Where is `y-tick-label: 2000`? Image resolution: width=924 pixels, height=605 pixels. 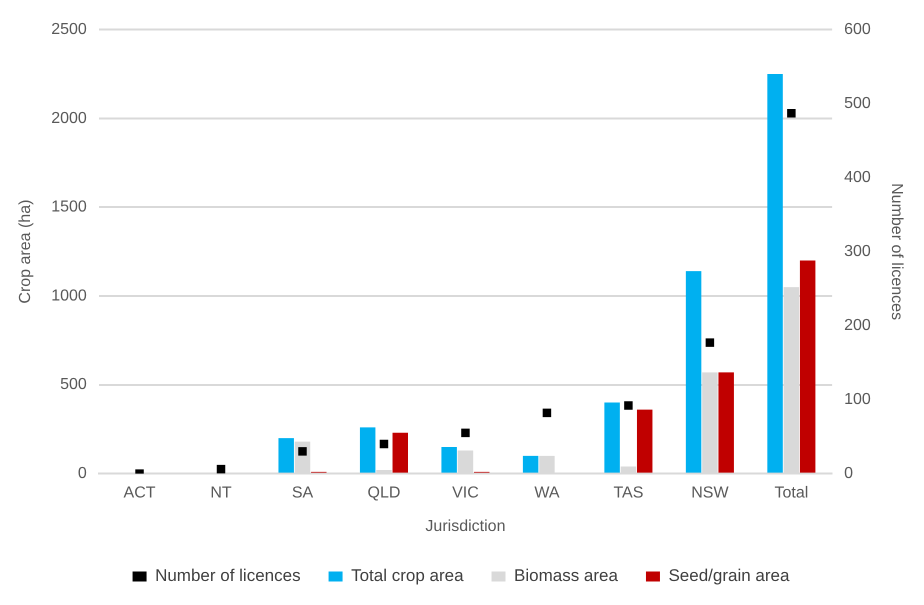
y-tick-label: 2000 is located at coordinates (69, 118).